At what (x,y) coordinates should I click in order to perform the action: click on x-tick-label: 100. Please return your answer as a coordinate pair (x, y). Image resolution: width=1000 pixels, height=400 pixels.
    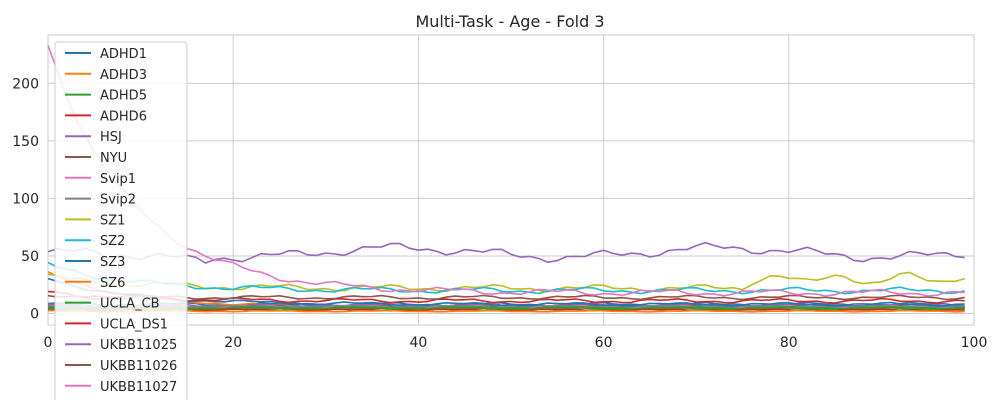
    Looking at the image, I should click on (974, 343).